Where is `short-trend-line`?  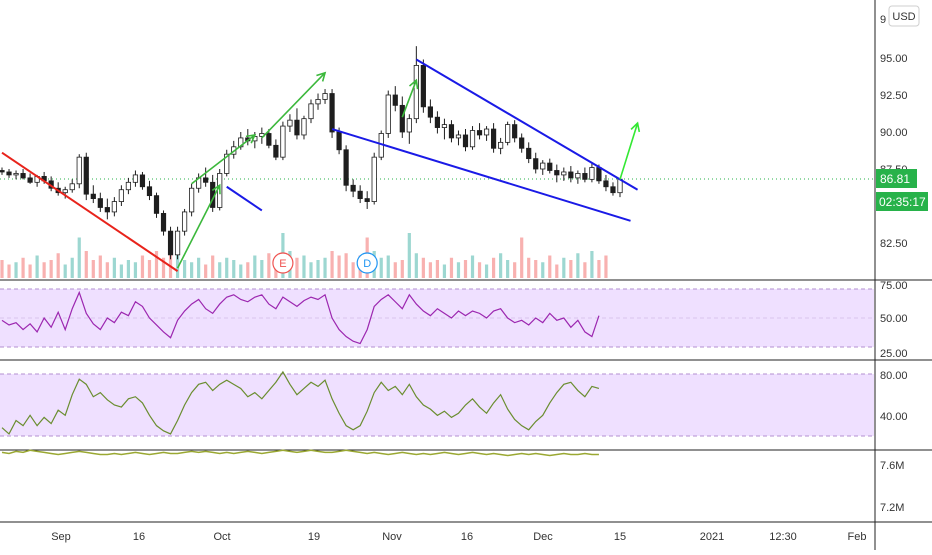 short-trend-line is located at coordinates (244, 198).